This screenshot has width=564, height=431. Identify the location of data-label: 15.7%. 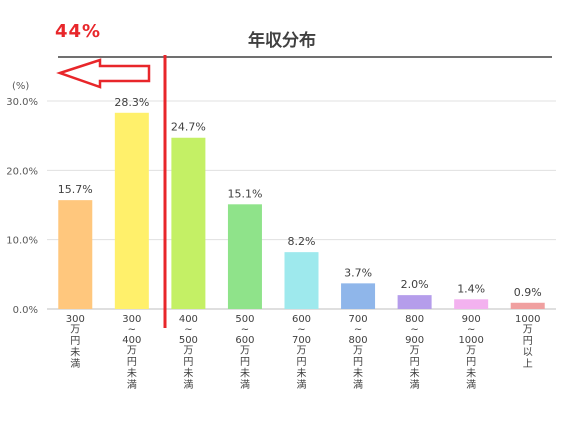
(75, 189).